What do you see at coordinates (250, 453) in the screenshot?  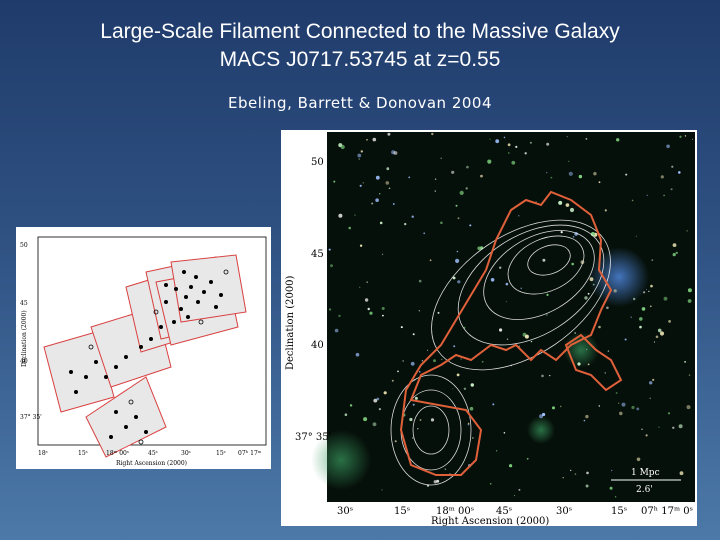 I see `small-x-tick: 07ʰ 17ᵐ` at bounding box center [250, 453].